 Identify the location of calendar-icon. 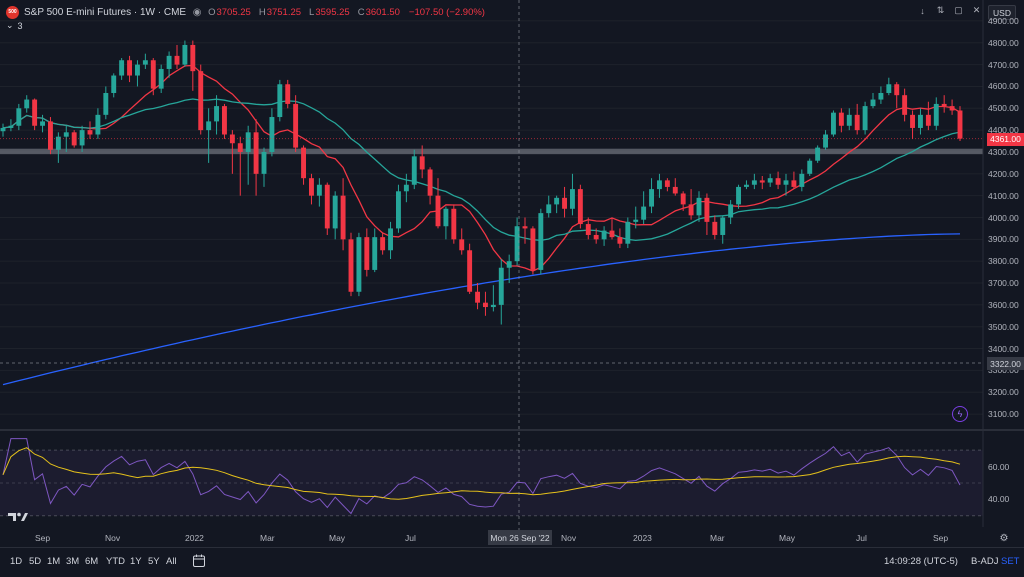
(199, 560).